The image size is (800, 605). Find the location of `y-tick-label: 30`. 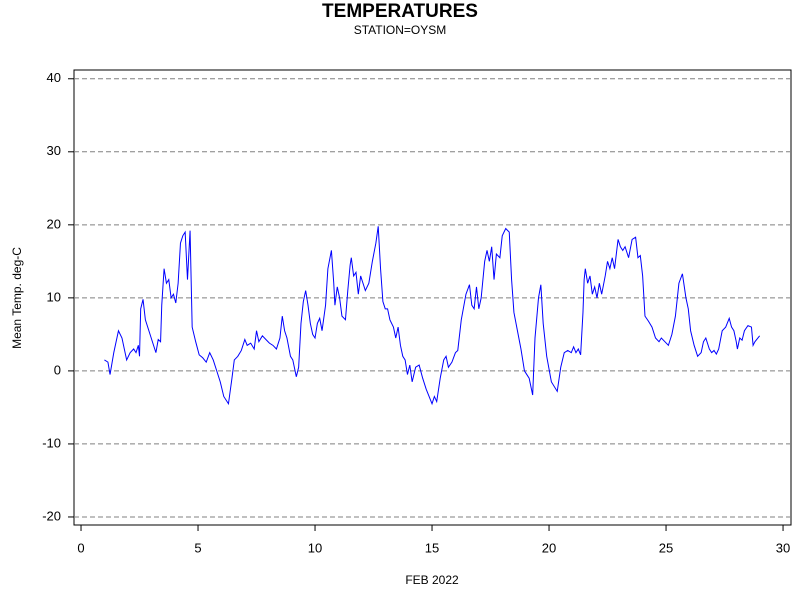

y-tick-label: 30 is located at coordinates (54, 150).